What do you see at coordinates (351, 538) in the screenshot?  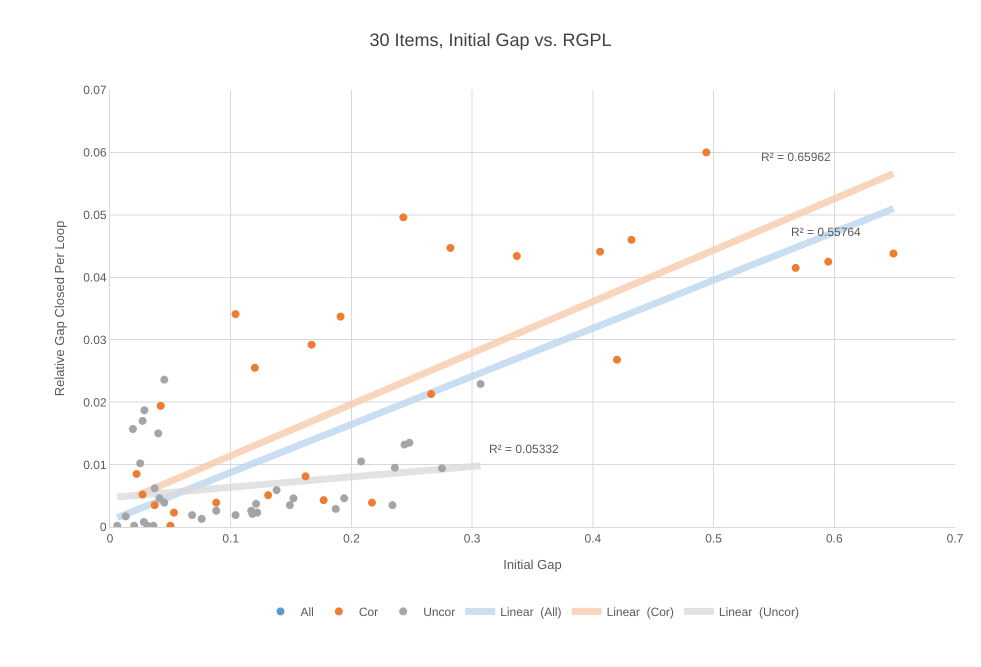 I see `x-tick-label: 0.2` at bounding box center [351, 538].